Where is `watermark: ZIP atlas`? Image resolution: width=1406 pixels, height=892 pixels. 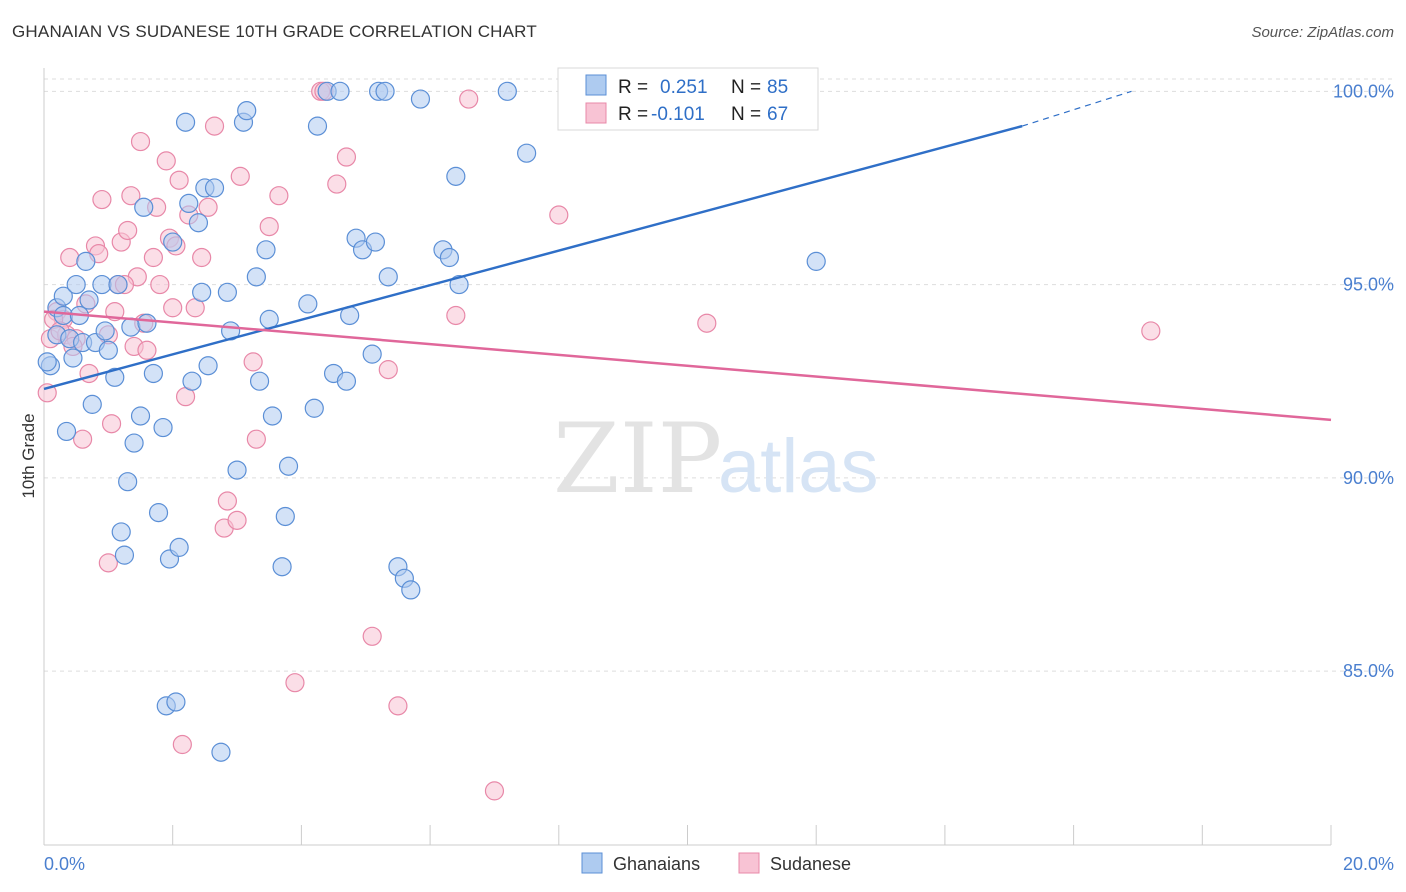 watermark: ZIP atlas is located at coordinates (716, 459).